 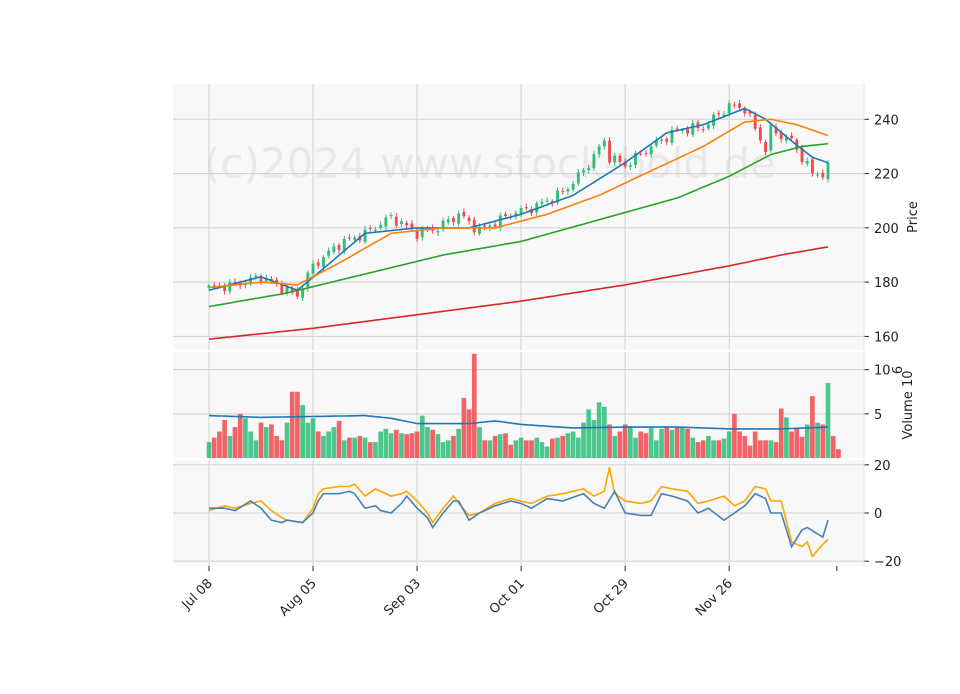 What do you see at coordinates (878, 415) in the screenshot?
I see `volume-tick-label: 5` at bounding box center [878, 415].